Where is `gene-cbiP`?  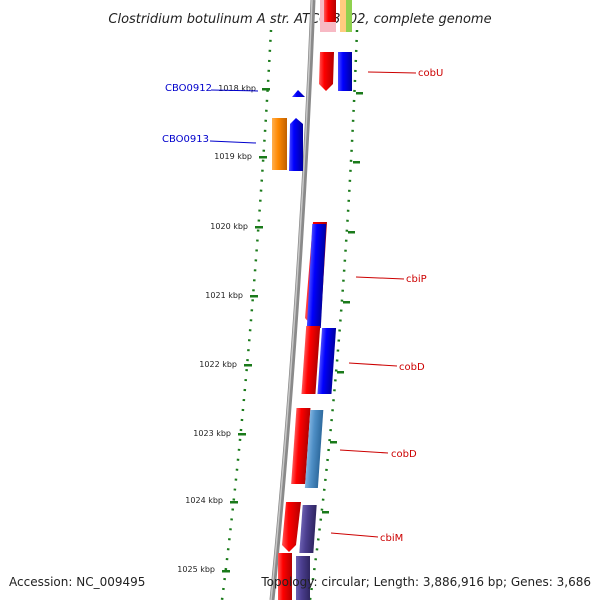 gene-cbiP is located at coordinates (316, 275).